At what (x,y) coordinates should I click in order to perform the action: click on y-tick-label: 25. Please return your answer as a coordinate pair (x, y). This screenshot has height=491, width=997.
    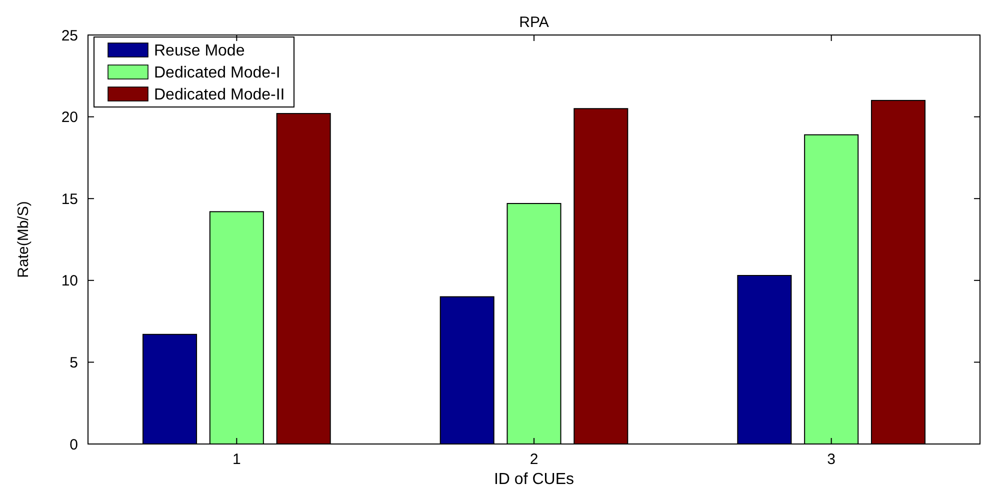
    Looking at the image, I should click on (69, 35).